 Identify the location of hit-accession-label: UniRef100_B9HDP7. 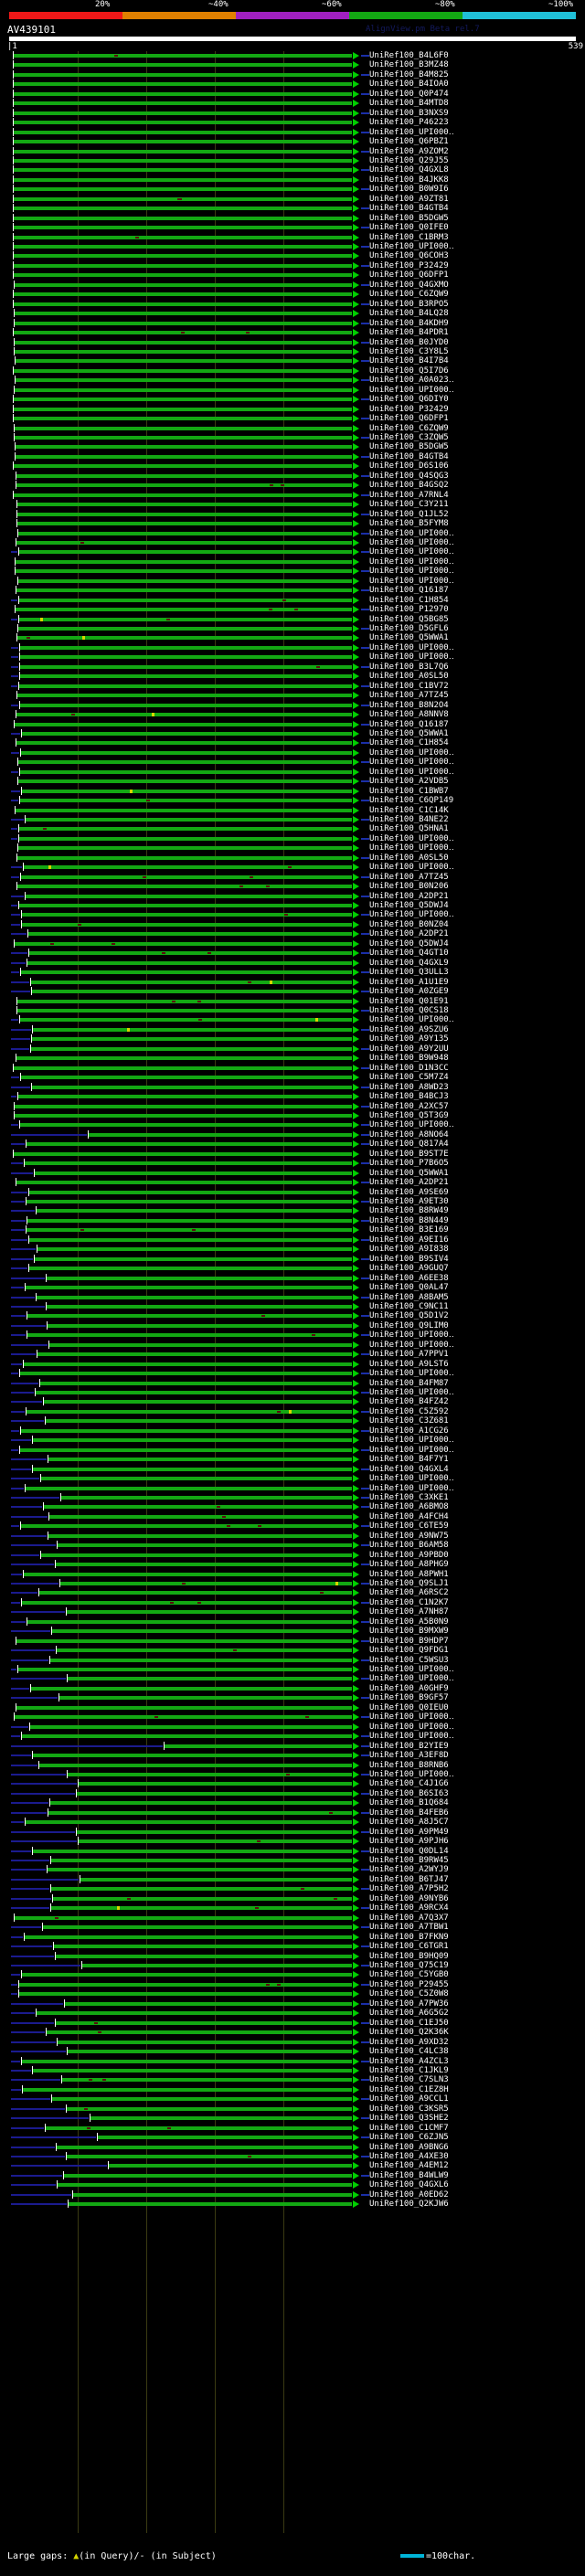
(409, 1641).